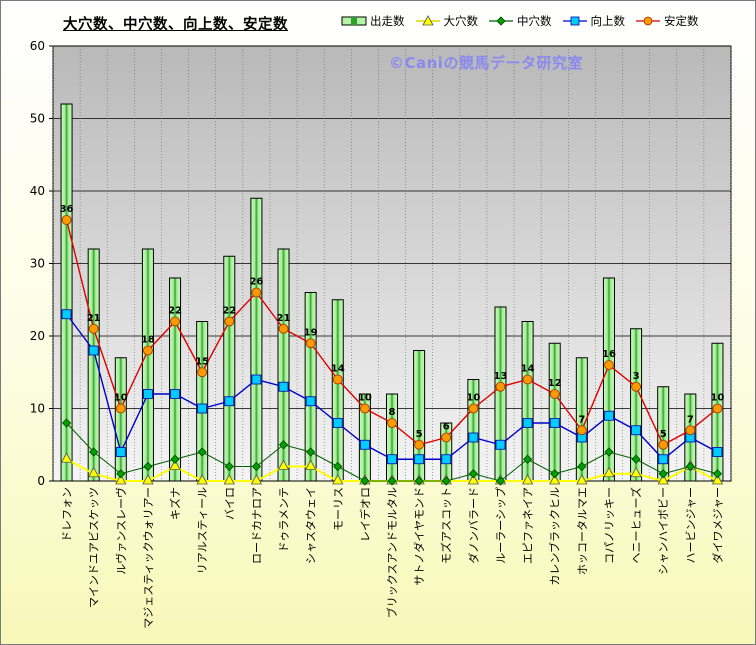 The height and width of the screenshot is (645, 756). I want to click on x-tick-label: リアルスティール, so click(202, 530).